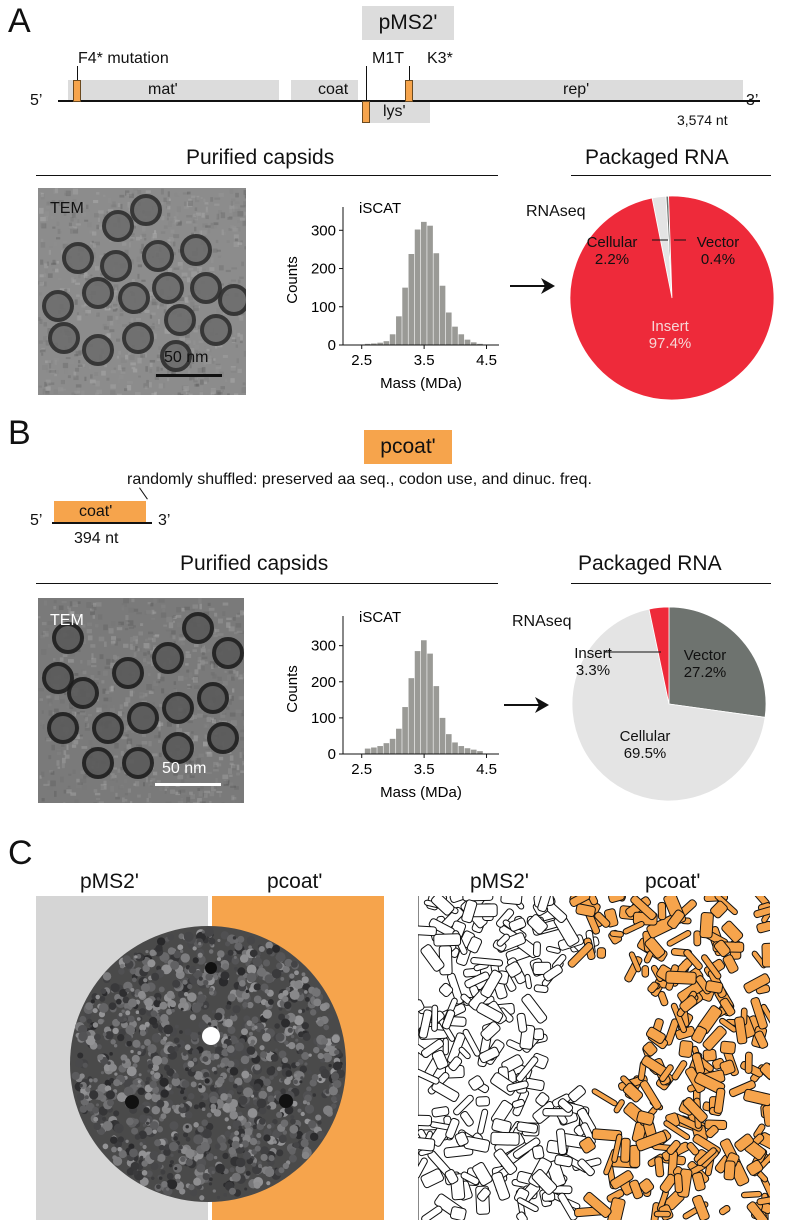 The height and width of the screenshot is (1228, 793). Describe the element at coordinates (96, 511) in the screenshot. I see `gene-coat-b: coat'` at that location.